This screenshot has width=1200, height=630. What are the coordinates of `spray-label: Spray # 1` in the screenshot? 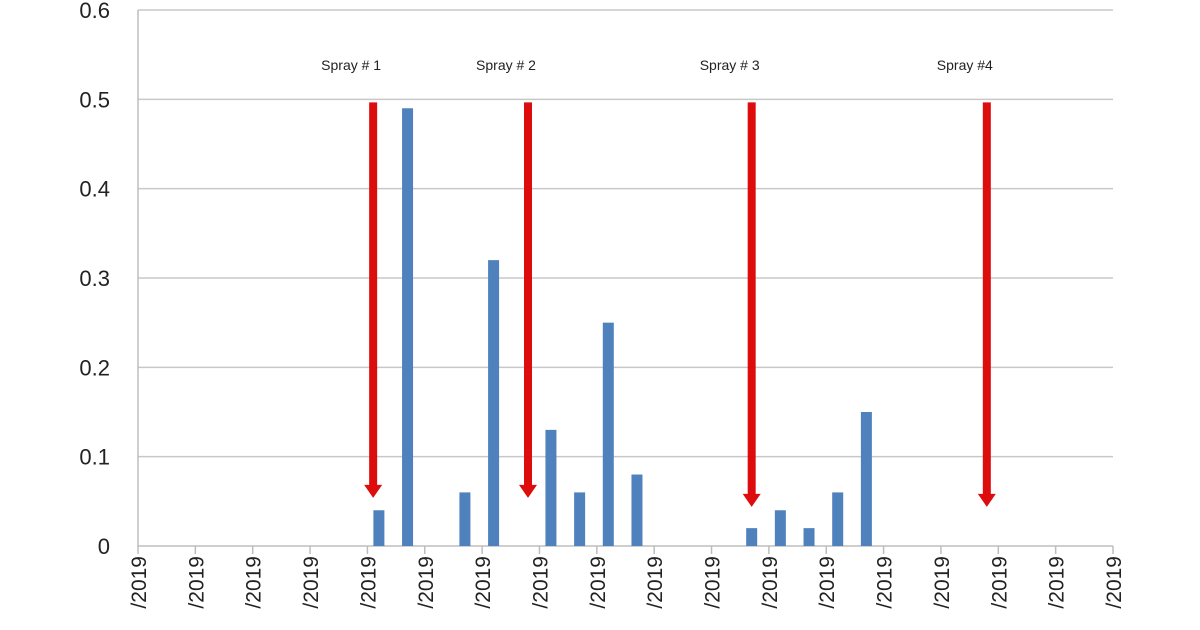 It's located at (351, 65).